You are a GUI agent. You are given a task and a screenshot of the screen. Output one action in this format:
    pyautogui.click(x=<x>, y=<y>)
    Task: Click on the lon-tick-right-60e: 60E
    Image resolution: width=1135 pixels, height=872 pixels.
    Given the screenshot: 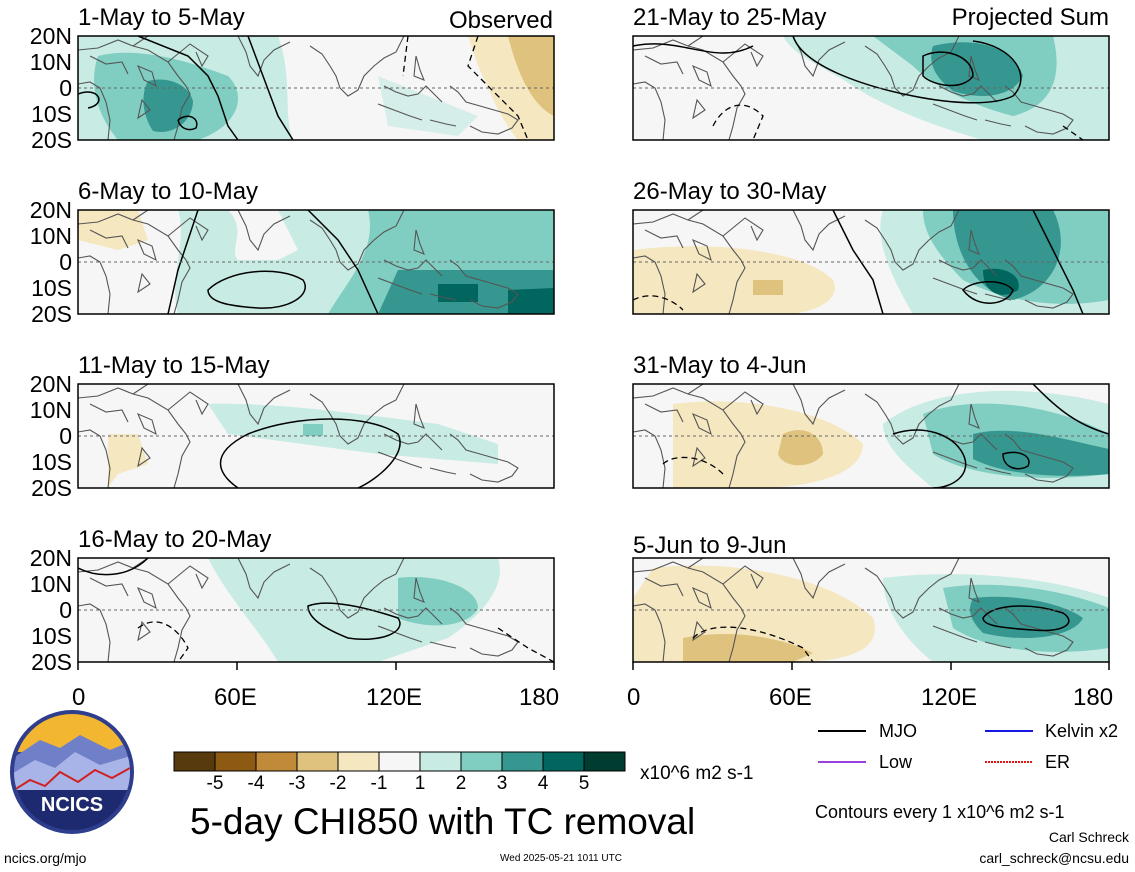 What is the action you would take?
    pyautogui.click(x=790, y=697)
    